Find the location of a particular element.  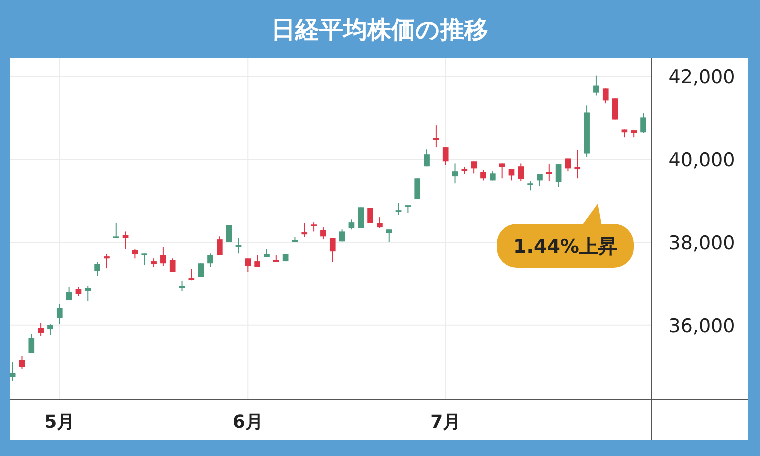

x-tick-label: 6月 is located at coordinates (248, 422).